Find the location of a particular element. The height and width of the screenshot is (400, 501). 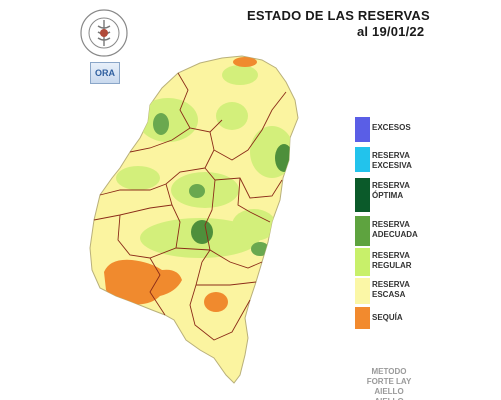

legend-swatch-escasa is located at coordinates (362, 291).